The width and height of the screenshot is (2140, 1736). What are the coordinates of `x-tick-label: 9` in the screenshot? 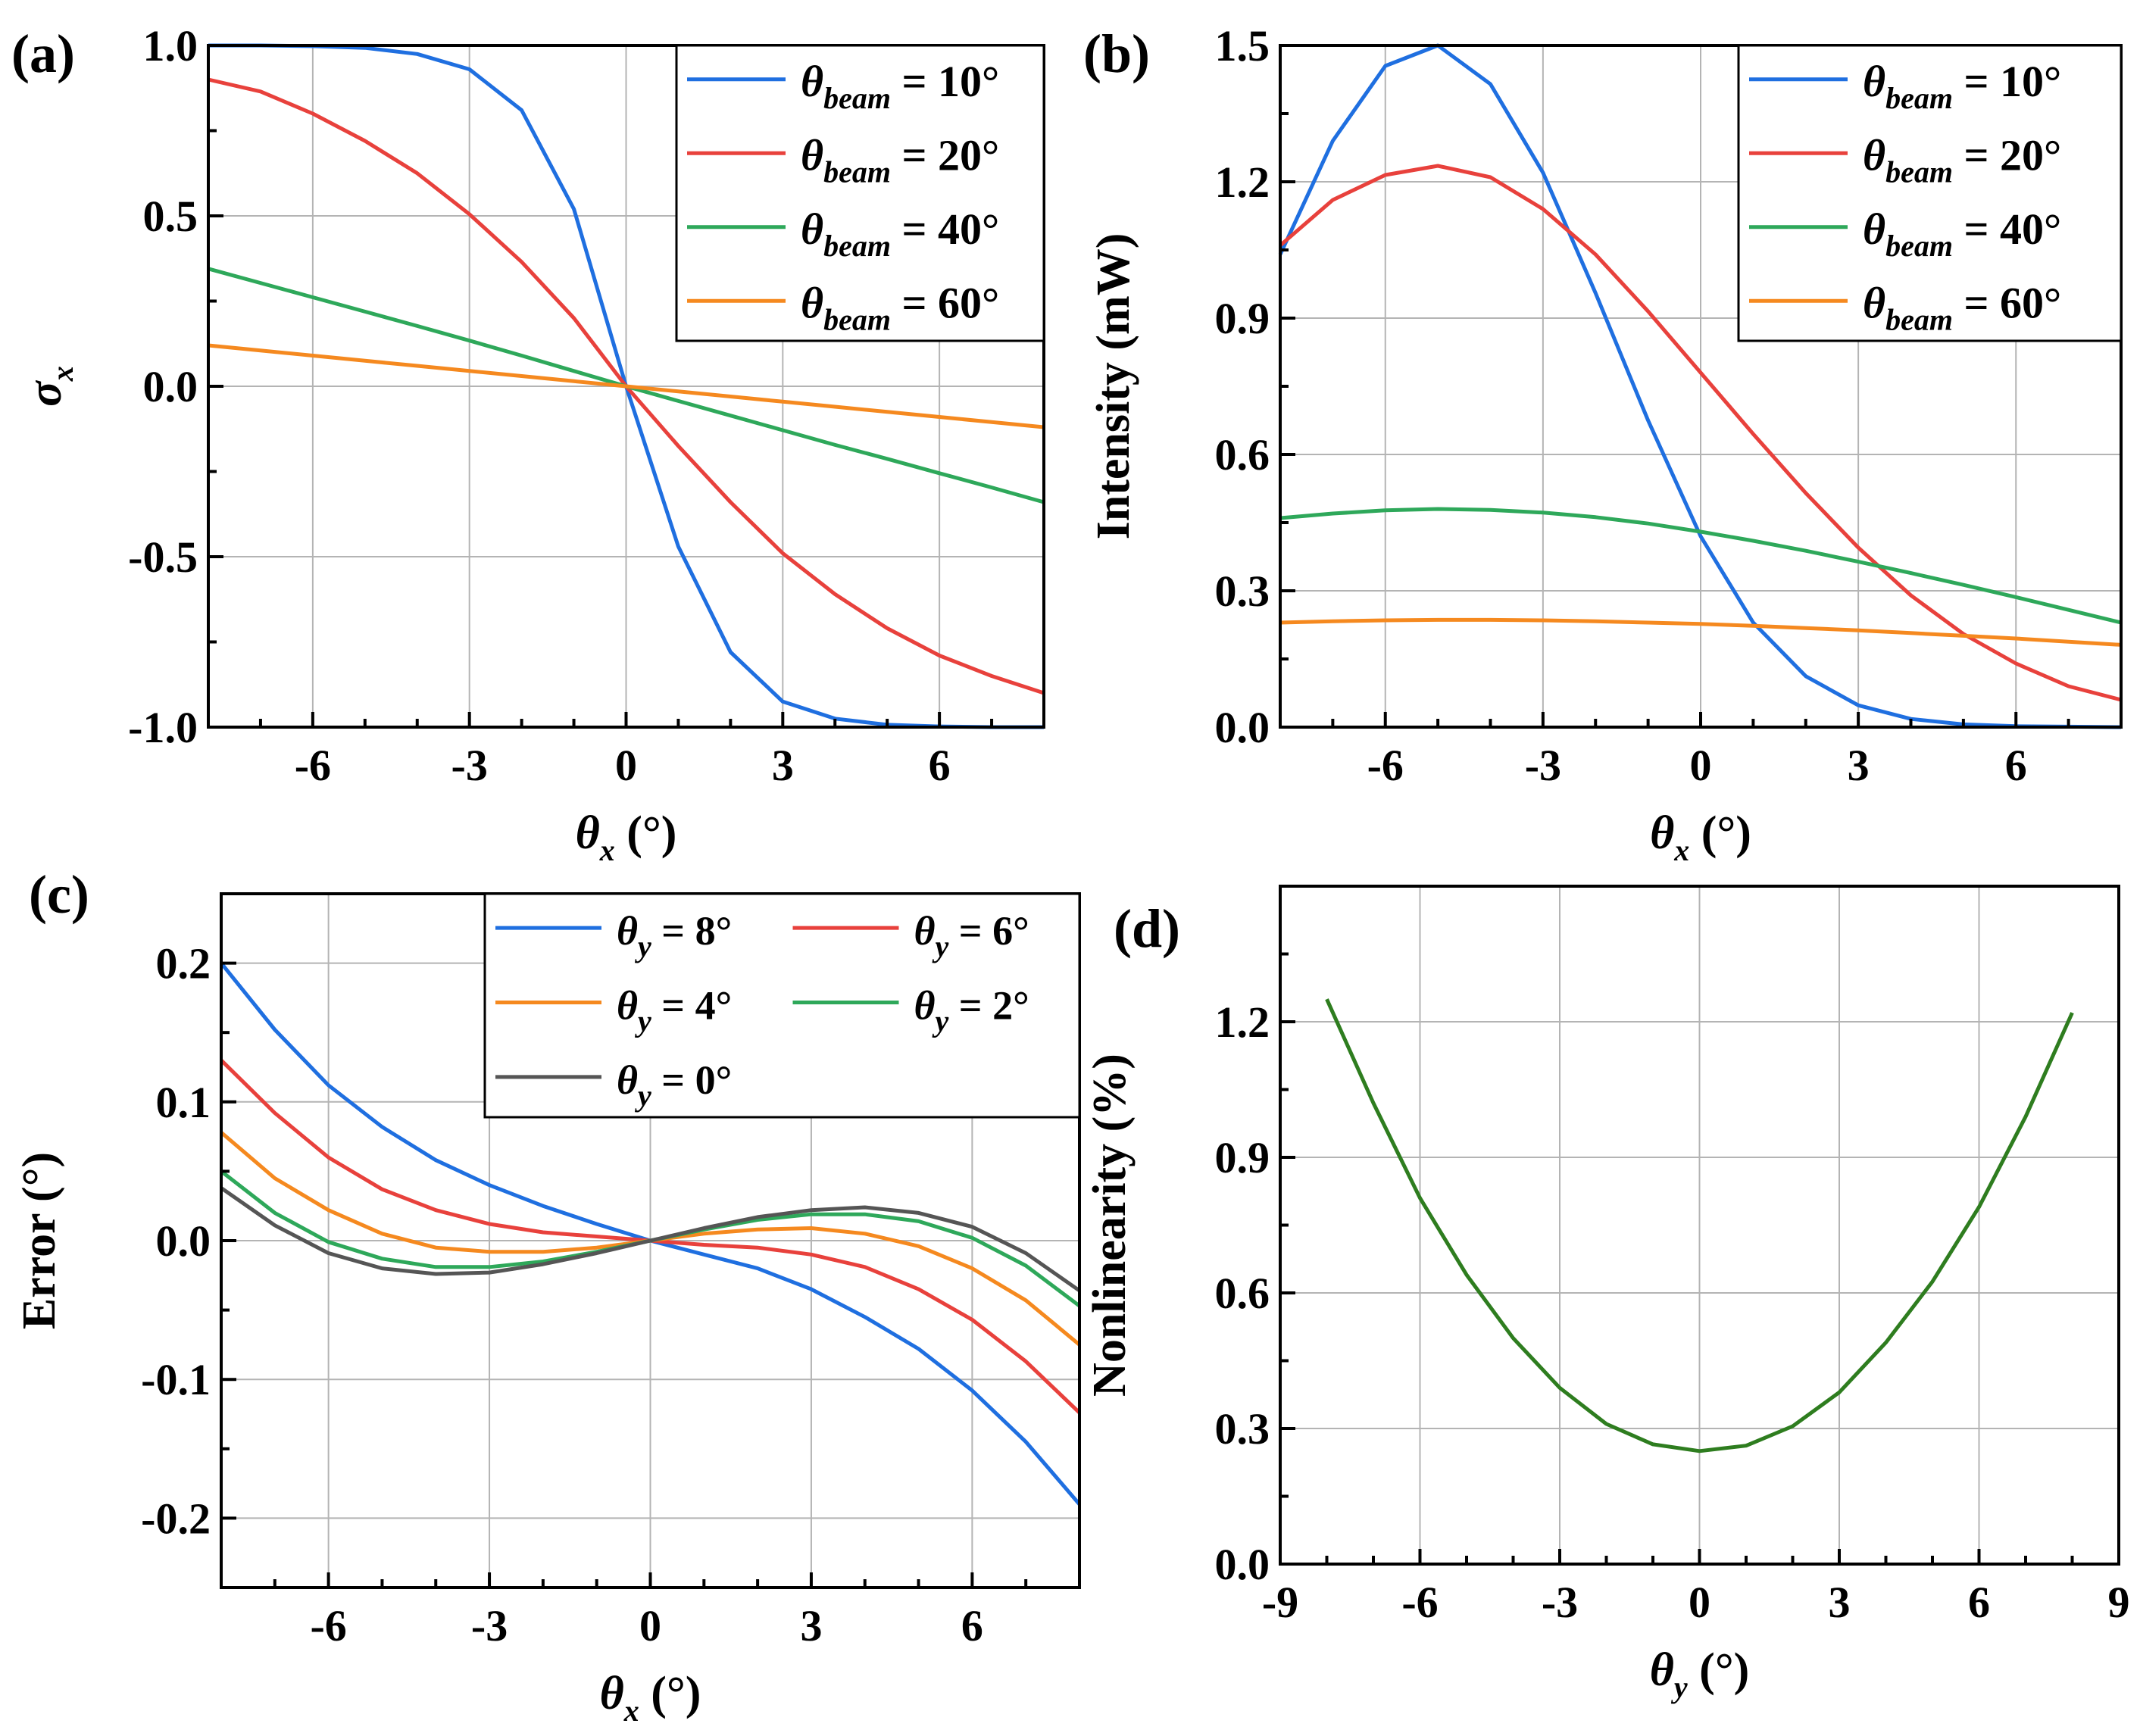 It's located at (2119, 1602).